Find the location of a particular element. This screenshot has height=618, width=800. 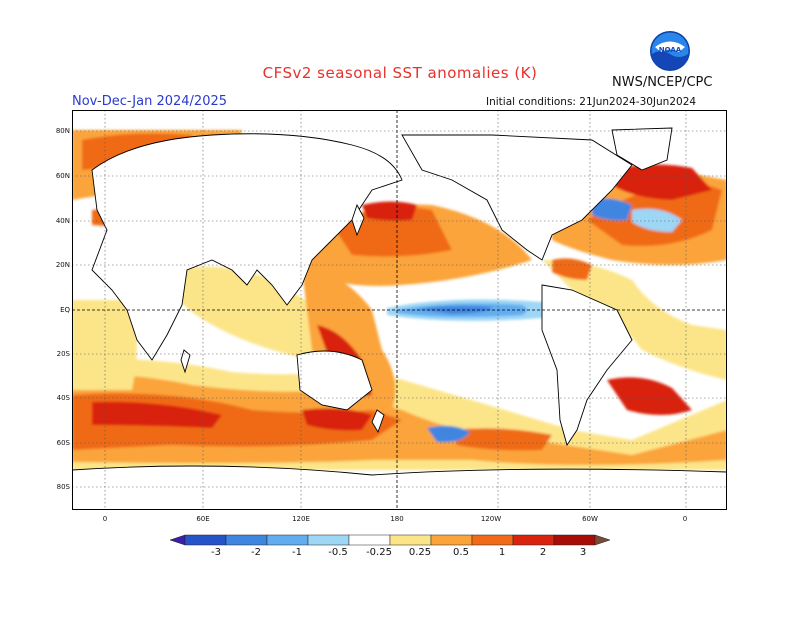

colorbar is located at coordinates (390, 540).